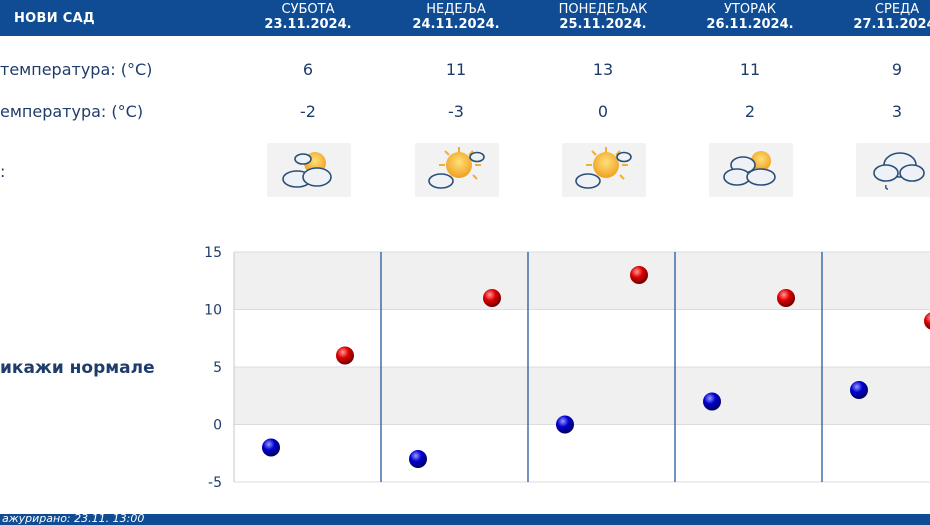 This screenshot has height=525, width=930. What do you see at coordinates (897, 9) in the screenshot?
I see `day-name: СРЕДА` at bounding box center [897, 9].